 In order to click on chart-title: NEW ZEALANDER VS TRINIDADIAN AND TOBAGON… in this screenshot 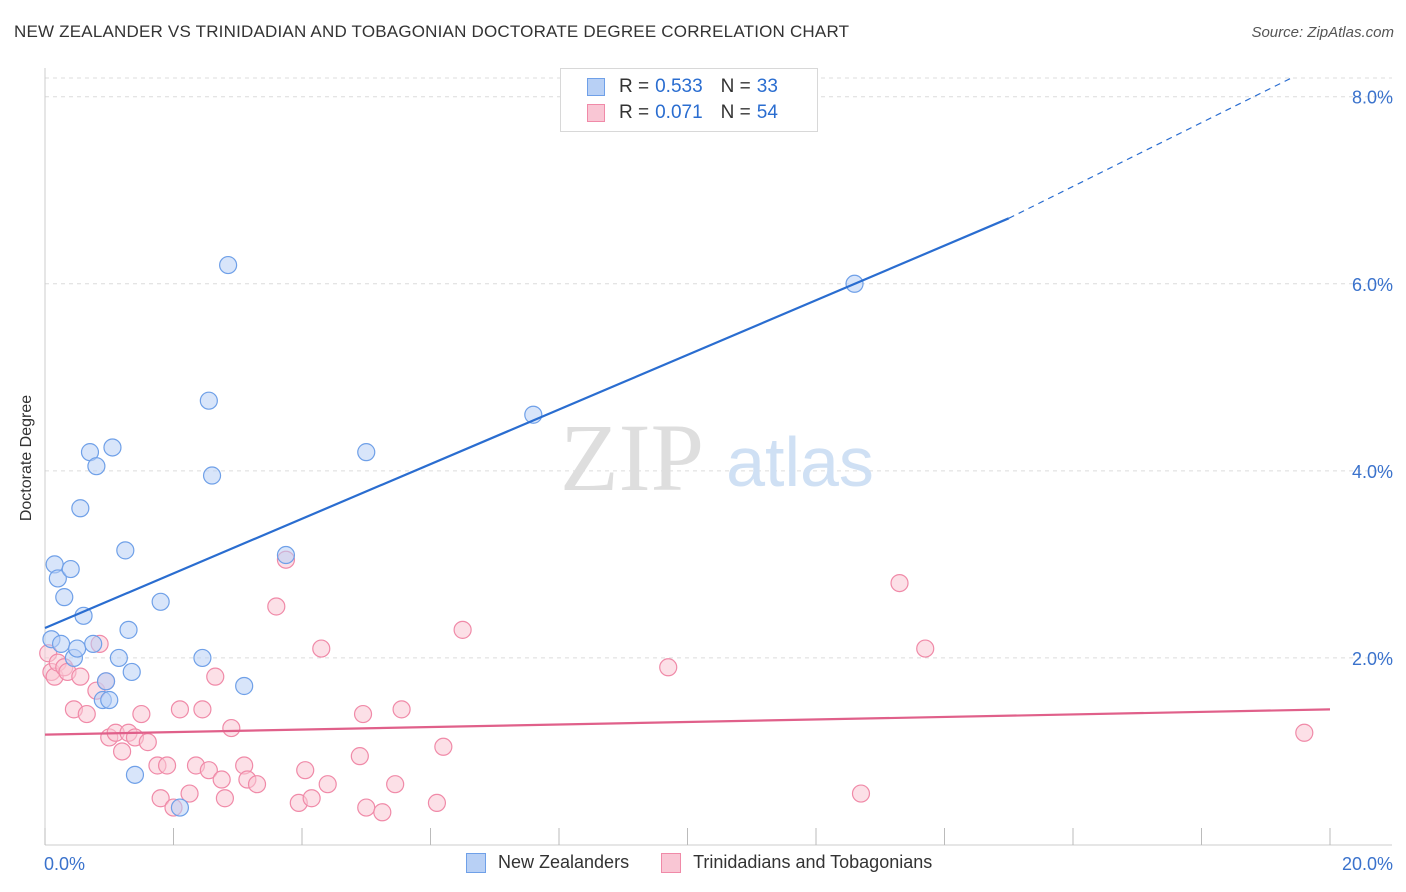, I will do `click(432, 31)`.